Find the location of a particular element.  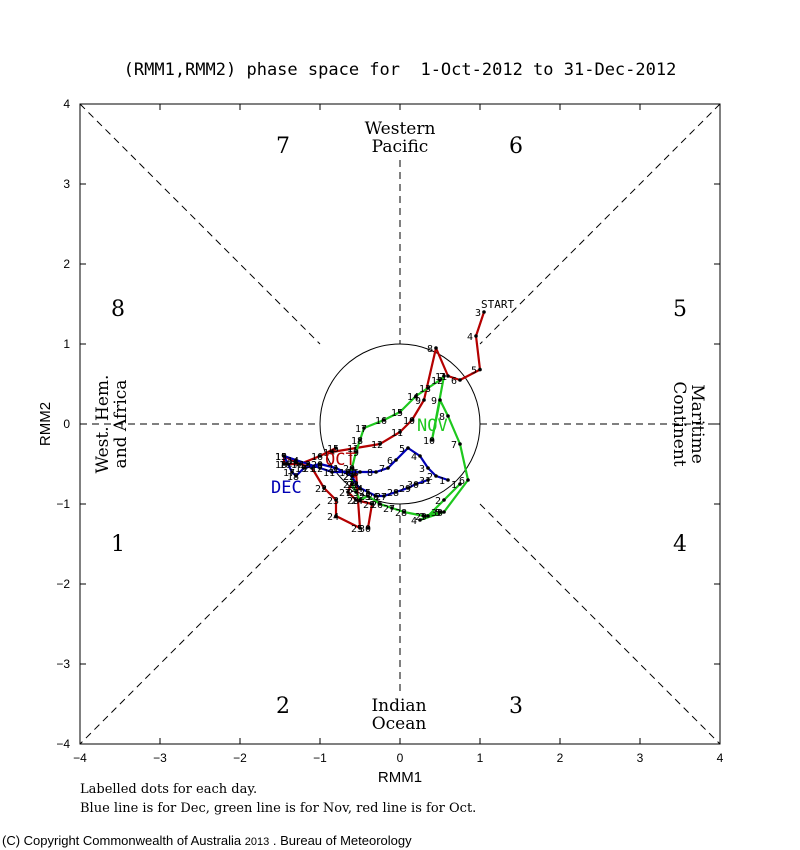

day-label-dec: 27 is located at coordinates (381, 497).